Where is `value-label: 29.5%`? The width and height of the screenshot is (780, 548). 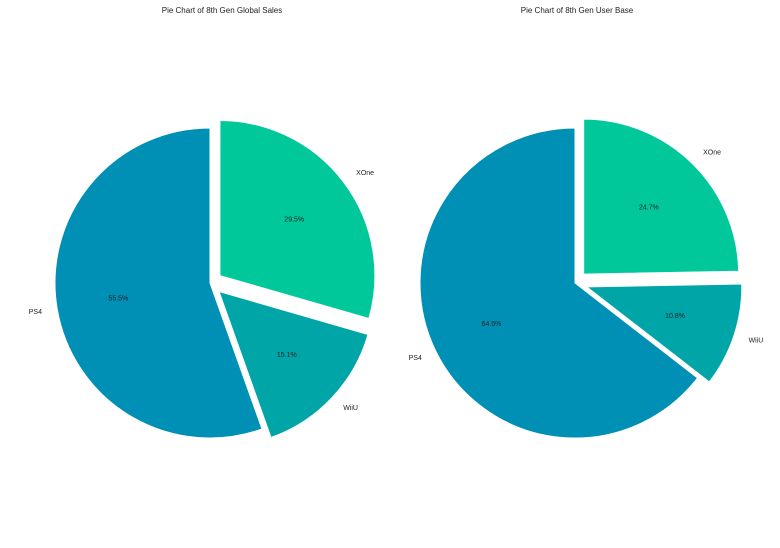 value-label: 29.5% is located at coordinates (294, 219).